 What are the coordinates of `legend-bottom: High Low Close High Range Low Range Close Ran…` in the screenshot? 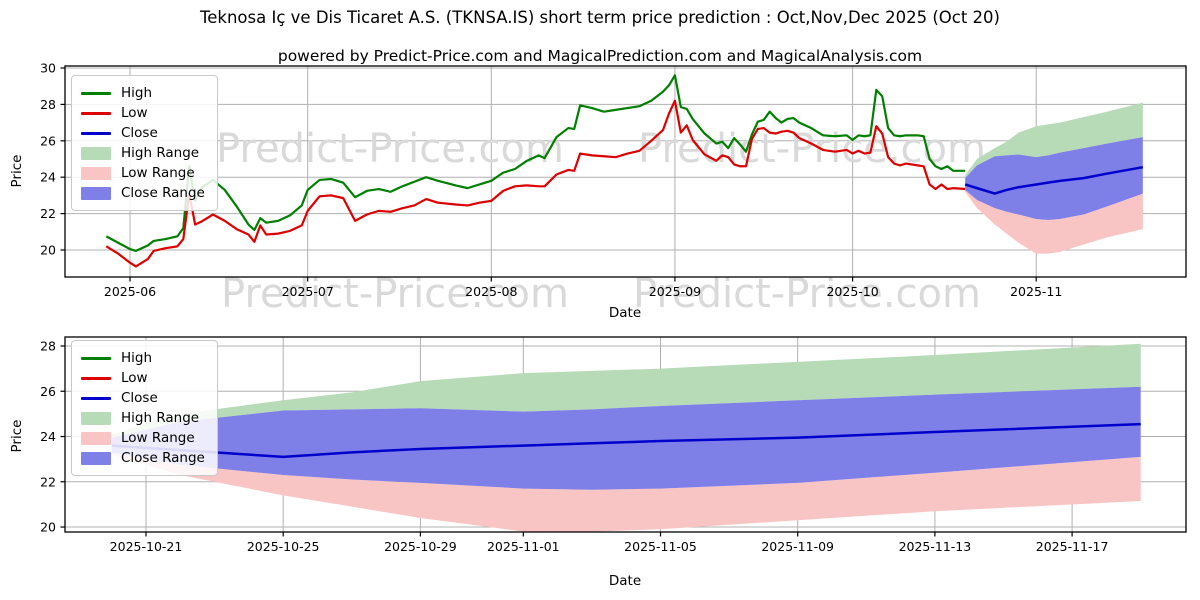 It's located at (144, 408).